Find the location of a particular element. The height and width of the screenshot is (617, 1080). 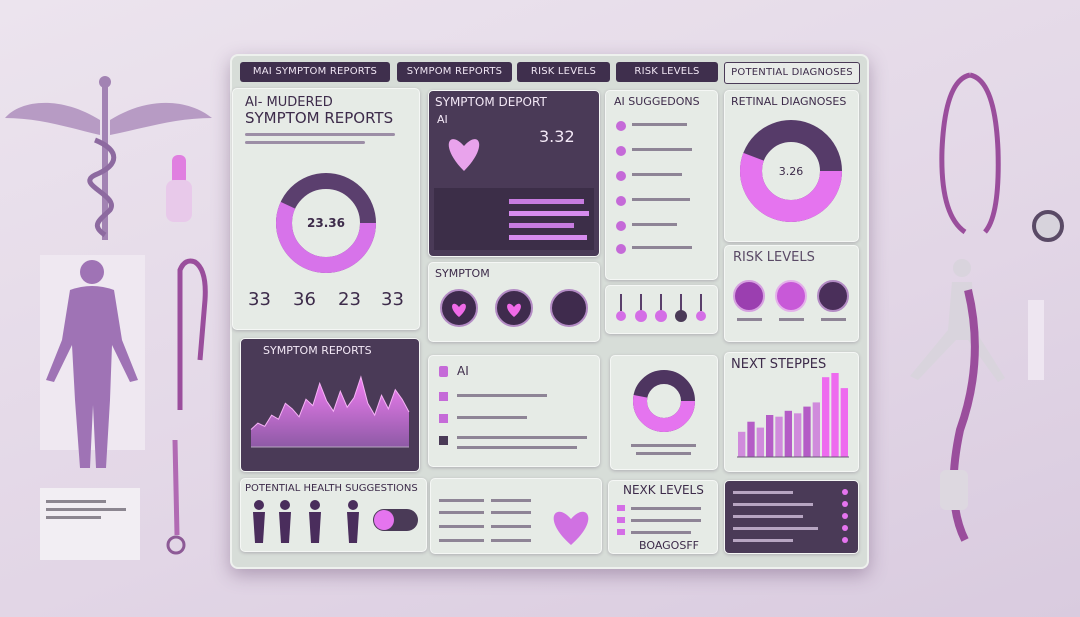

card-title: AI is located at coordinates (463, 371).